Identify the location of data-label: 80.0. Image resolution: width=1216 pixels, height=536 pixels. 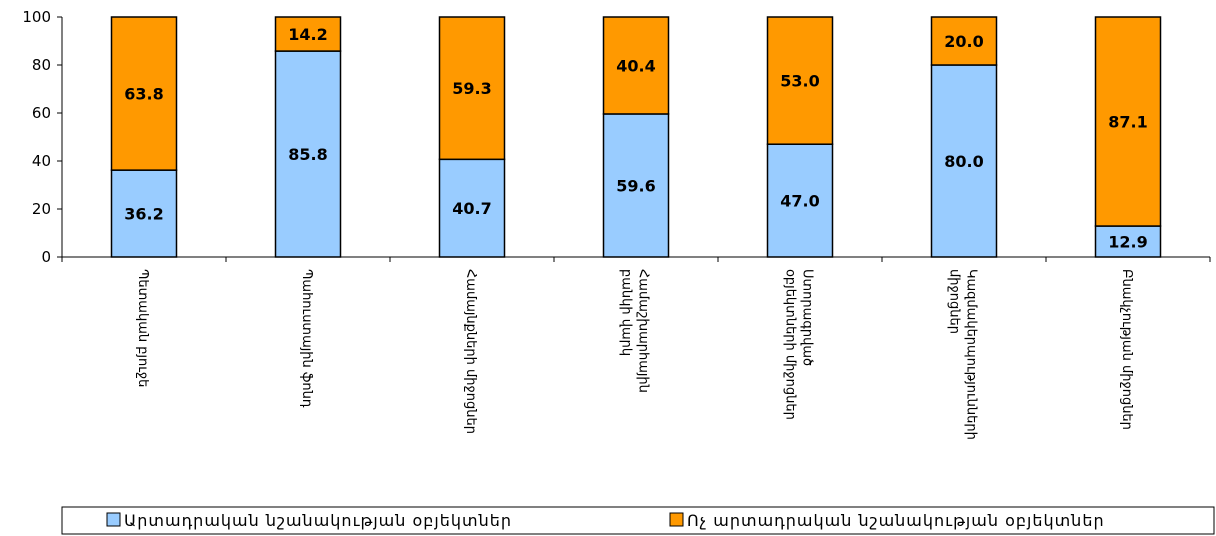
(963, 161).